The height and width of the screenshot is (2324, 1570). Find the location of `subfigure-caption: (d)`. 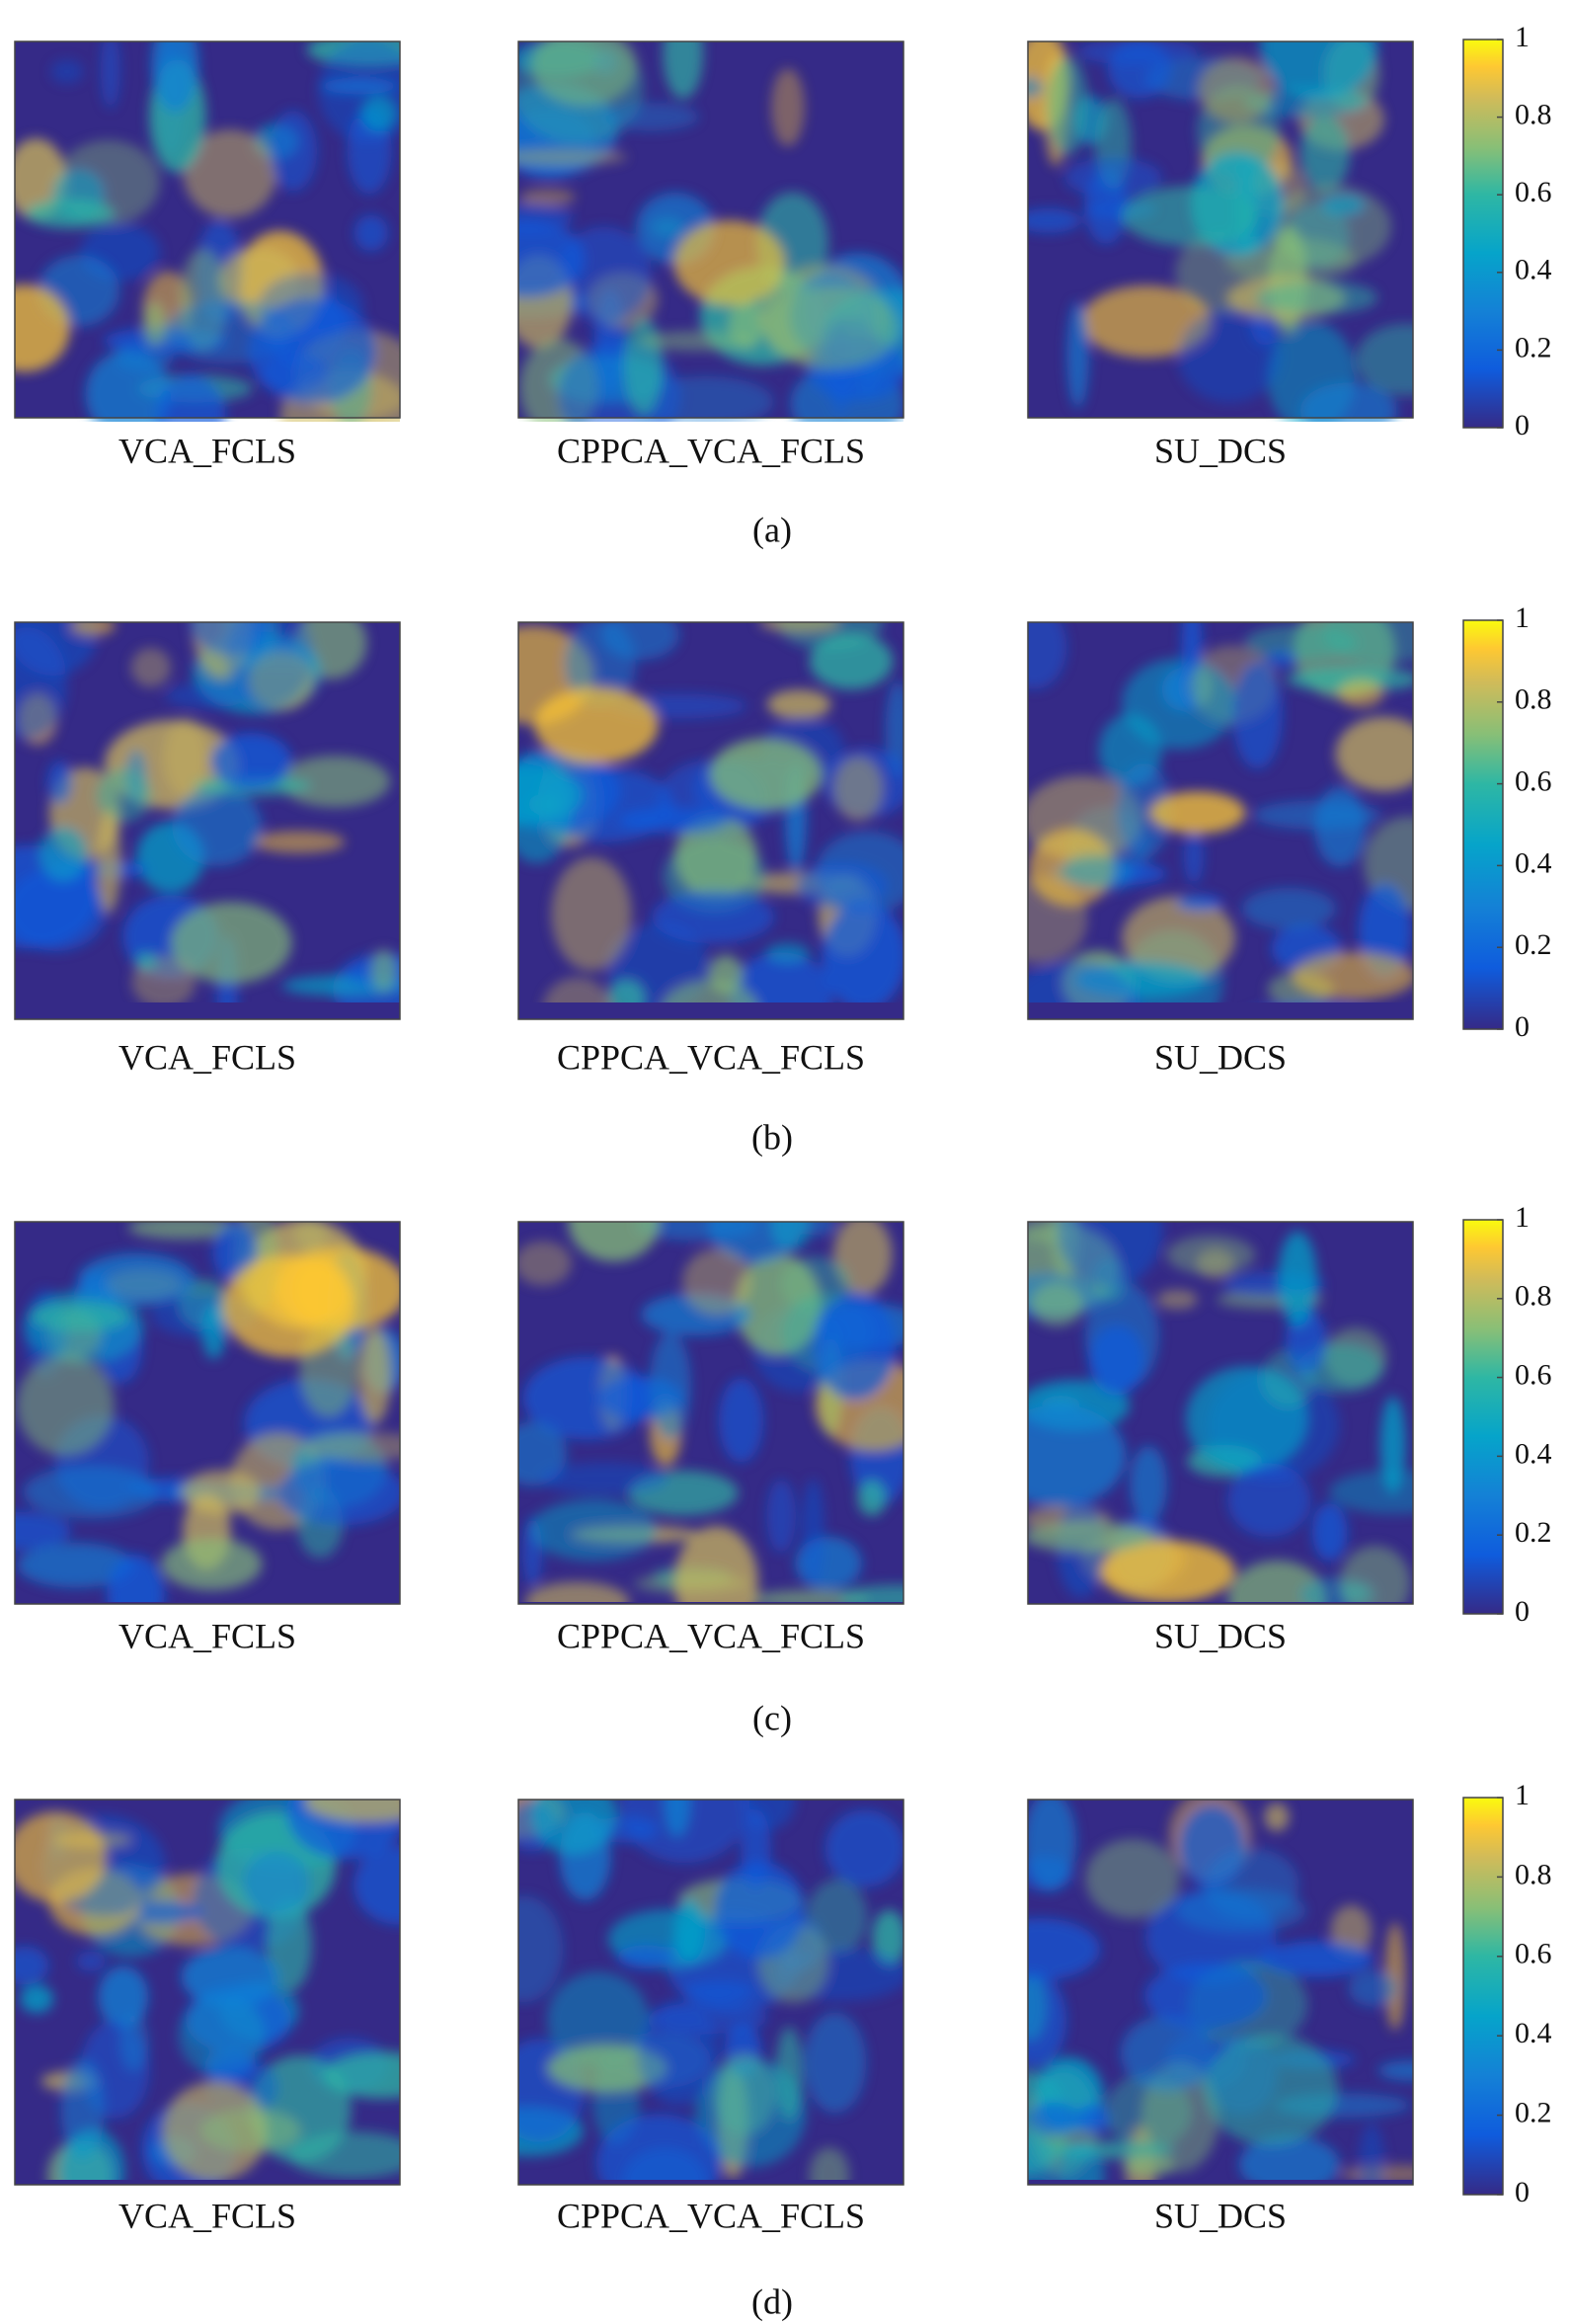

subfigure-caption: (d) is located at coordinates (772, 2301).